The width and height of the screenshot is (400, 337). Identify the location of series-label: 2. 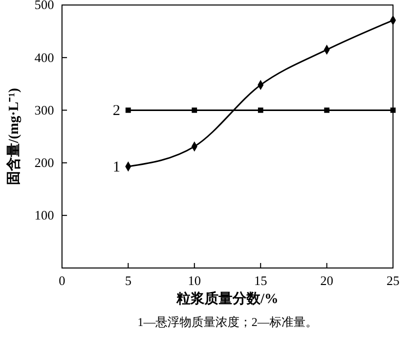
(116, 111).